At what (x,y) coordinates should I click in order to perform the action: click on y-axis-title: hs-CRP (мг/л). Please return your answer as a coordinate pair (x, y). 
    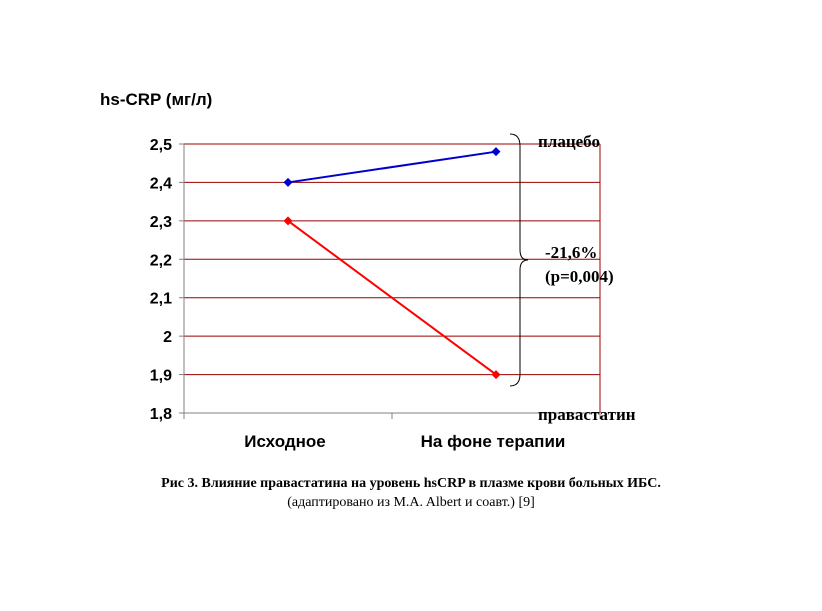
    Looking at the image, I should click on (156, 99).